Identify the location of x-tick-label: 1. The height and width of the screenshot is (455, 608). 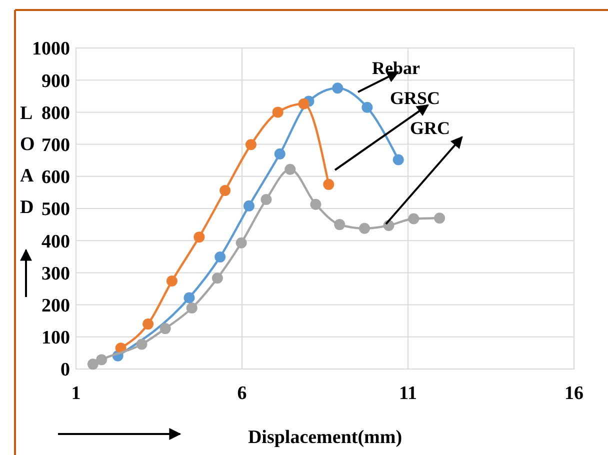
(76, 393).